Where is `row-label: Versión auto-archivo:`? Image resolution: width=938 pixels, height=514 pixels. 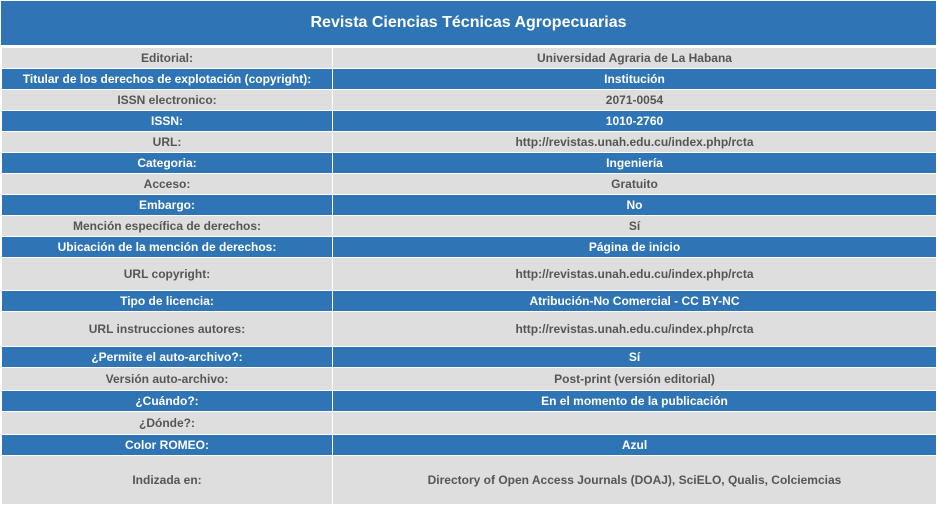
row-label: Versión auto-archivo: is located at coordinates (167, 379).